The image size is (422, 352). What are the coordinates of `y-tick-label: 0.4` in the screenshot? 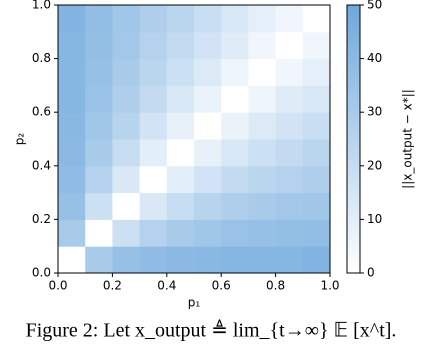 It's located at (41, 165).